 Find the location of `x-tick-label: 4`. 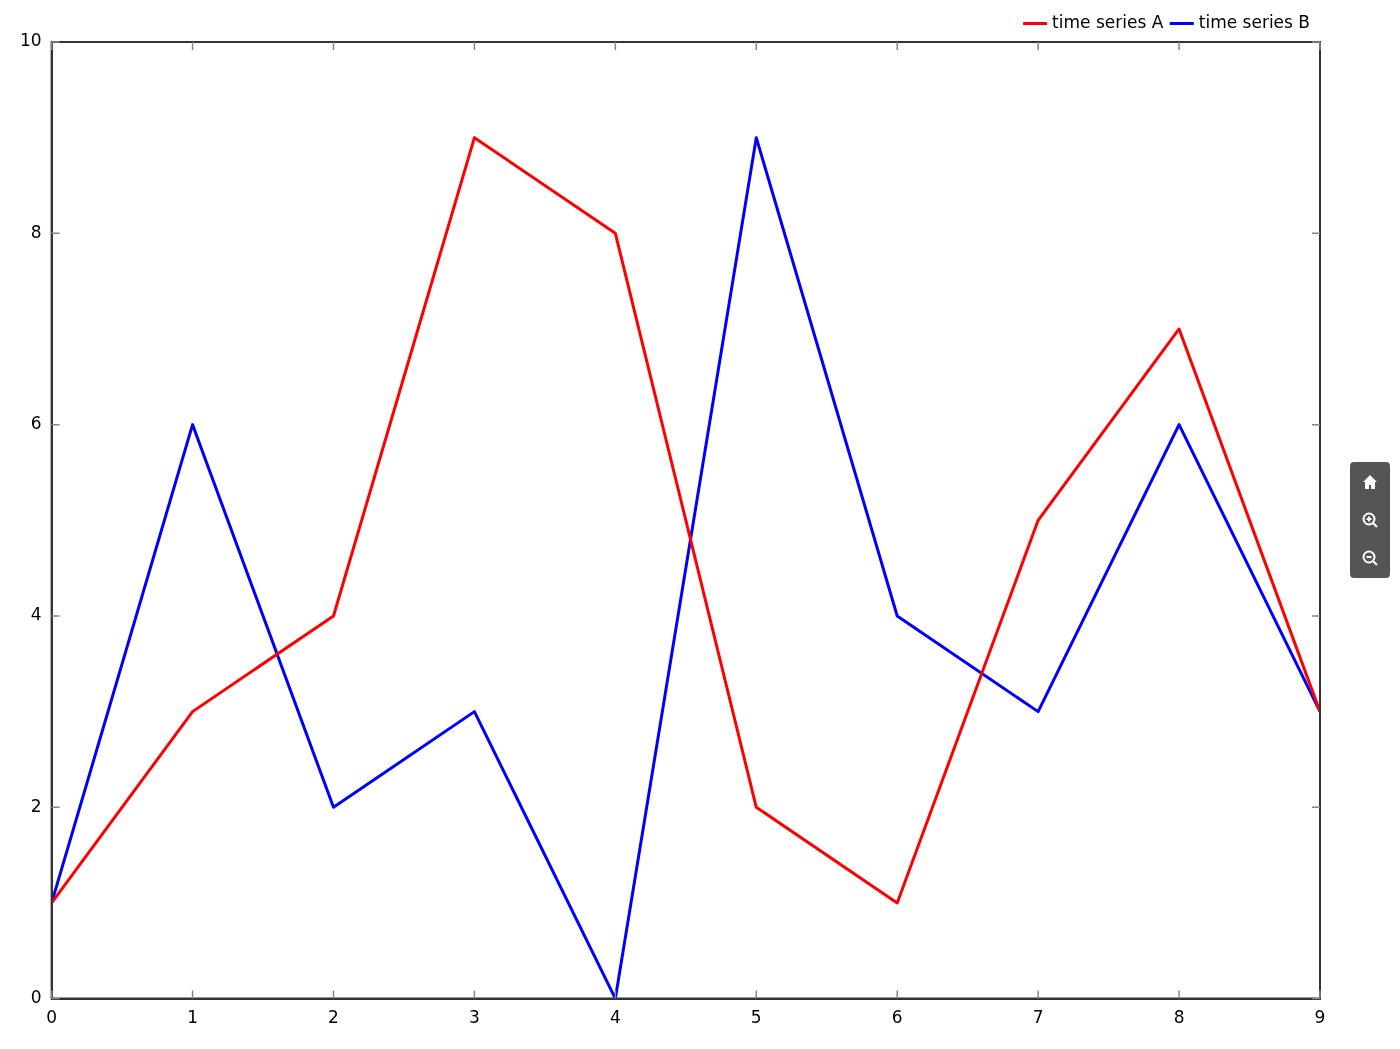

x-tick-label: 4 is located at coordinates (615, 1017).